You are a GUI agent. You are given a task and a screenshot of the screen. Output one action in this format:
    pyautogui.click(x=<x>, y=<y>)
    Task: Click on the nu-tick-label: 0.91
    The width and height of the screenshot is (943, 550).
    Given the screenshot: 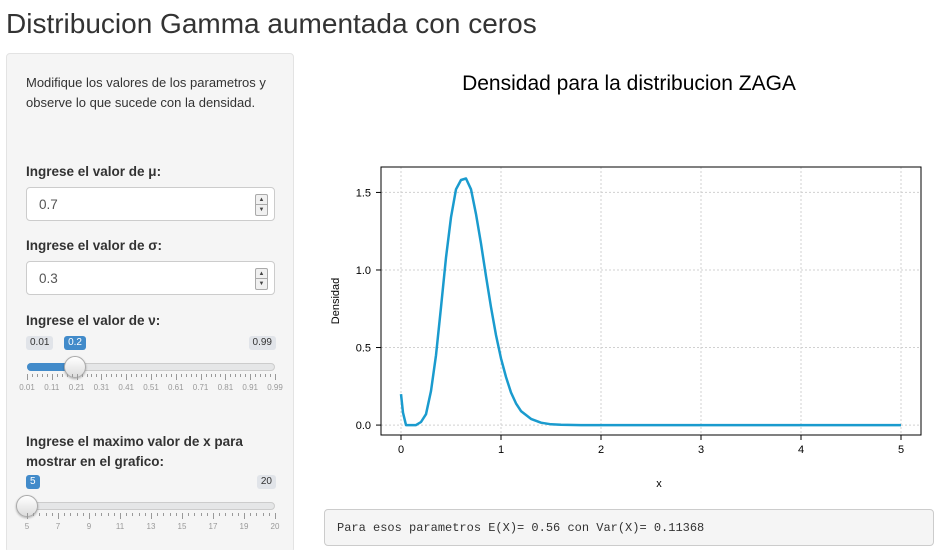 What is the action you would take?
    pyautogui.click(x=250, y=387)
    